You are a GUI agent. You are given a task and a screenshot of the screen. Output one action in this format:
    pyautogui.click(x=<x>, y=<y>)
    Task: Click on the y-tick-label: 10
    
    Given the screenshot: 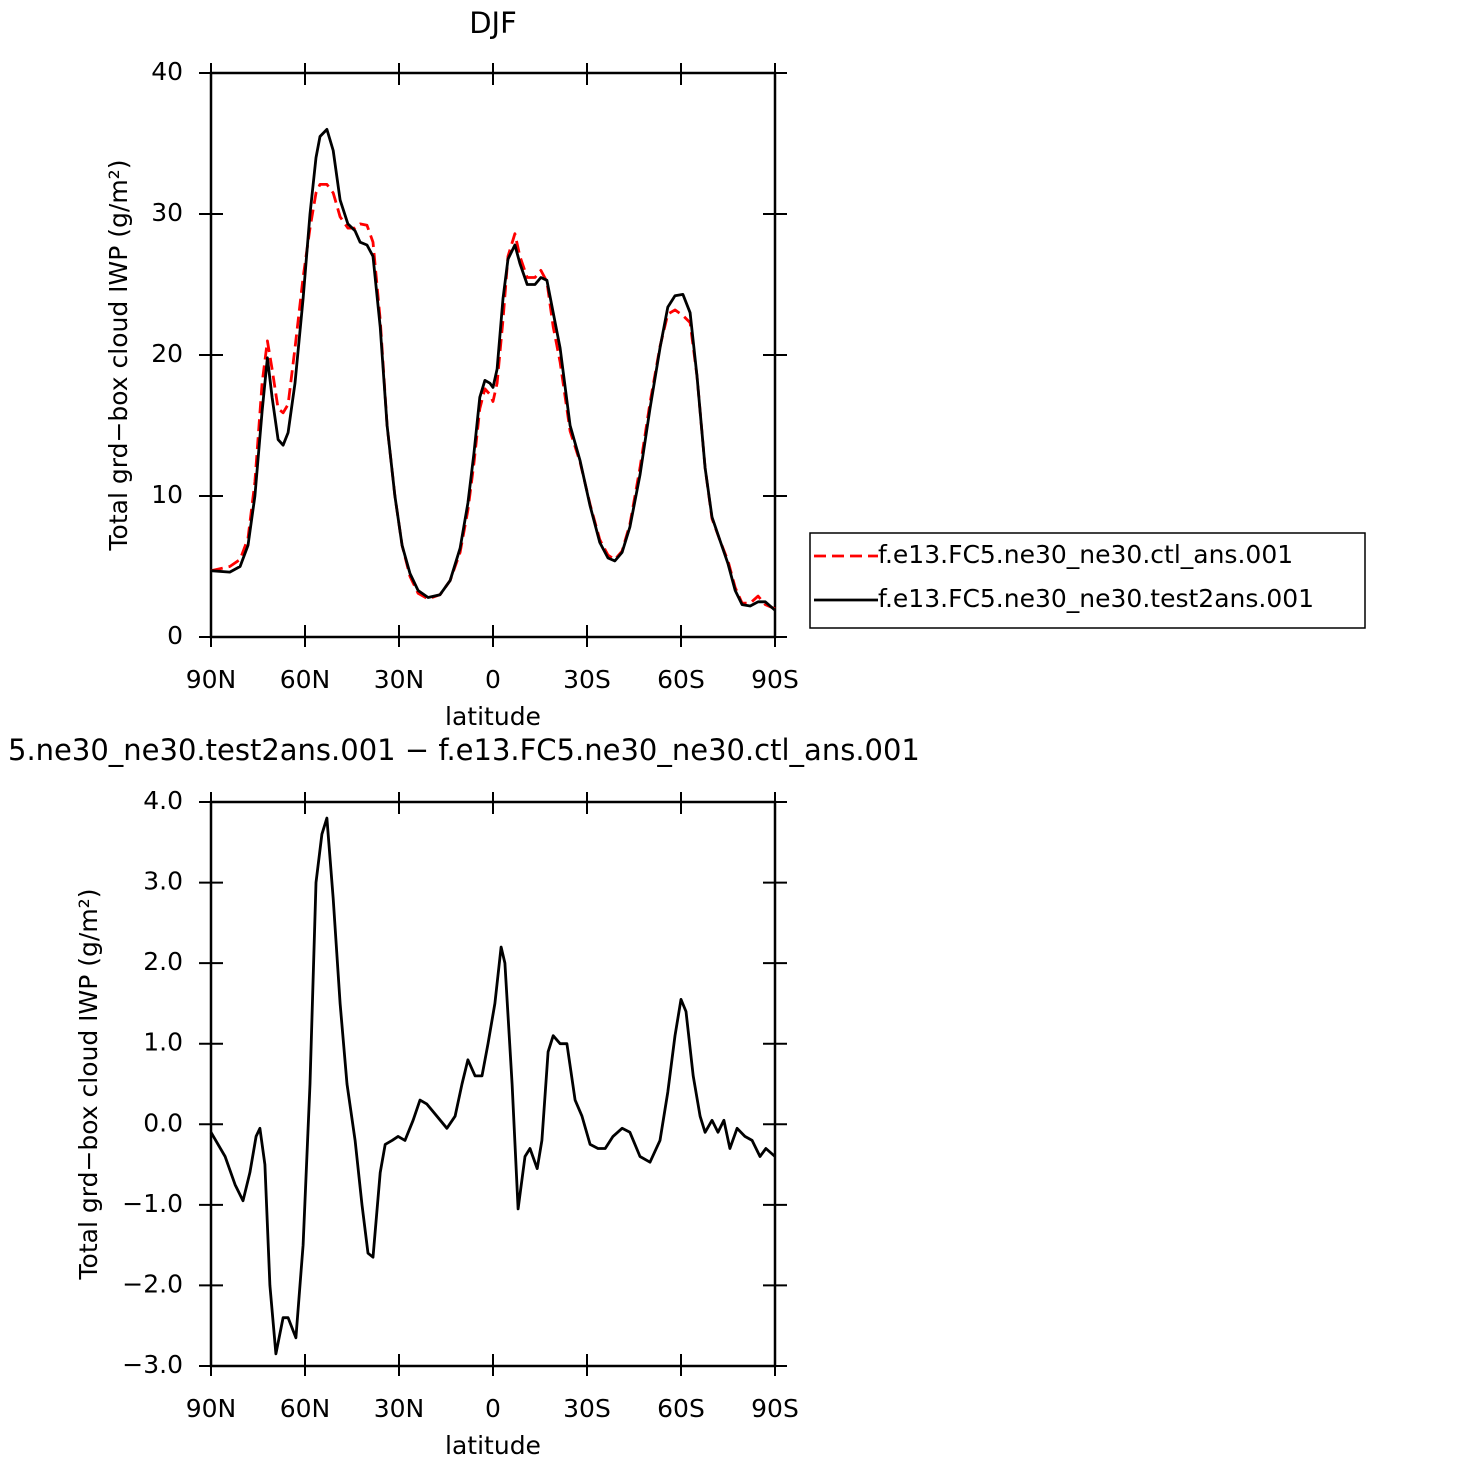 What is the action you would take?
    pyautogui.click(x=167, y=494)
    